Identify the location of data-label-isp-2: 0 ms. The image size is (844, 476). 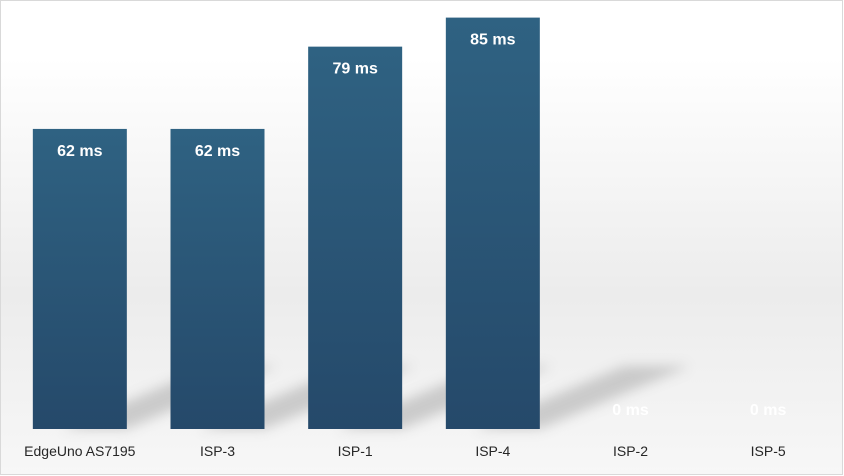
(630, 410).